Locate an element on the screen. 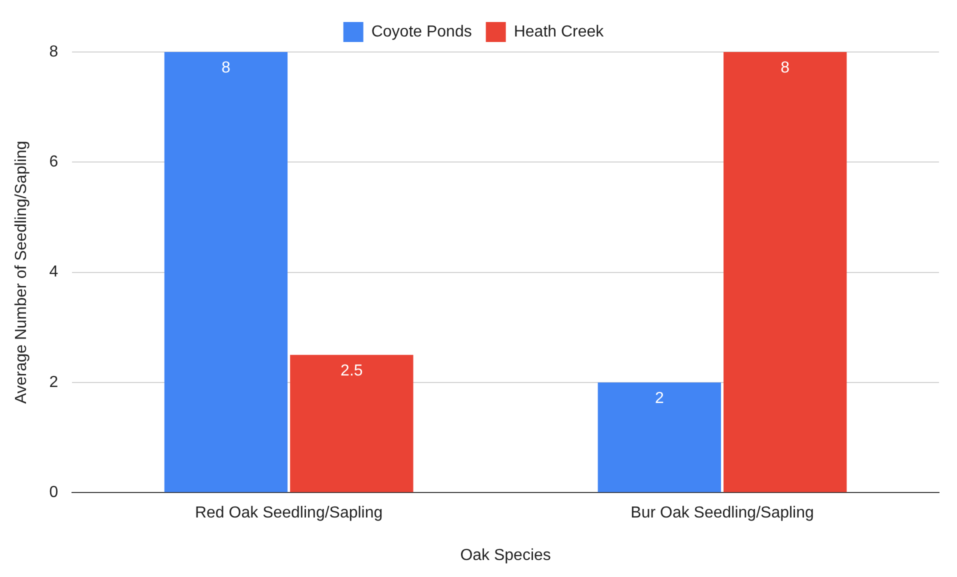 Image resolution: width=957 pixels, height=577 pixels. y-tick-label: 6 is located at coordinates (53, 162).